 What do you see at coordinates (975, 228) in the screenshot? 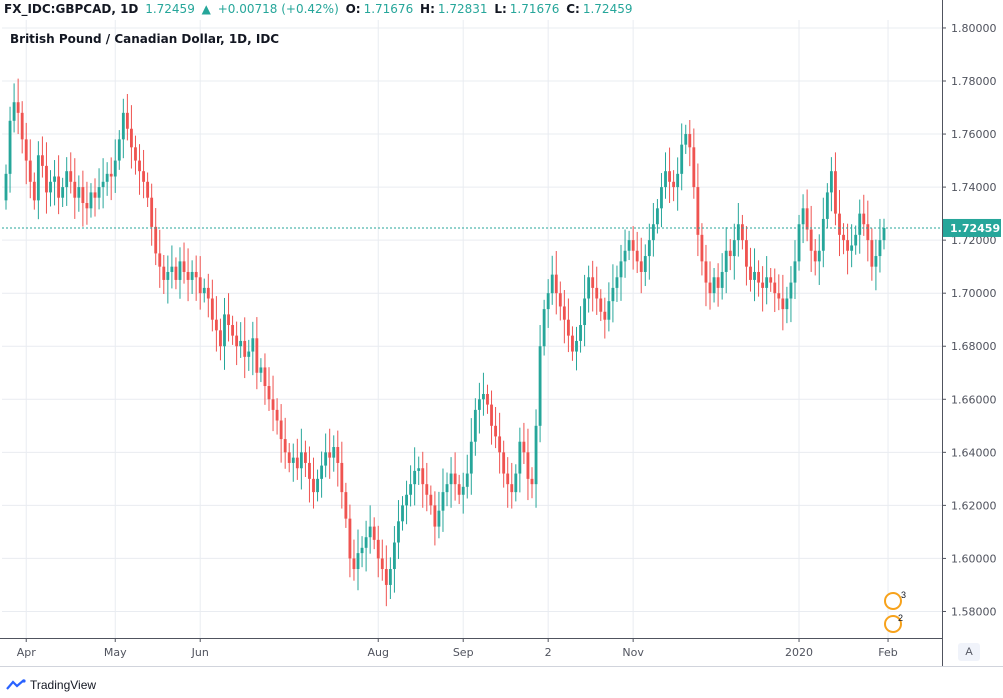
I see `last-price-label: 1.72459` at bounding box center [975, 228].